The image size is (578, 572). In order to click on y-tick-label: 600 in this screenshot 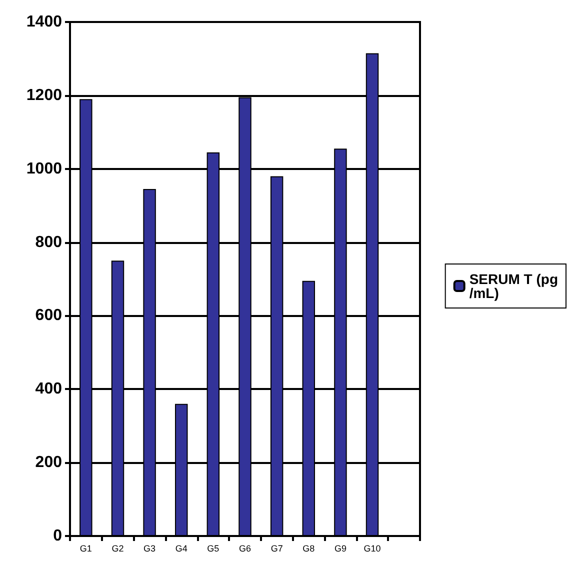, I will do `click(48, 315)`.